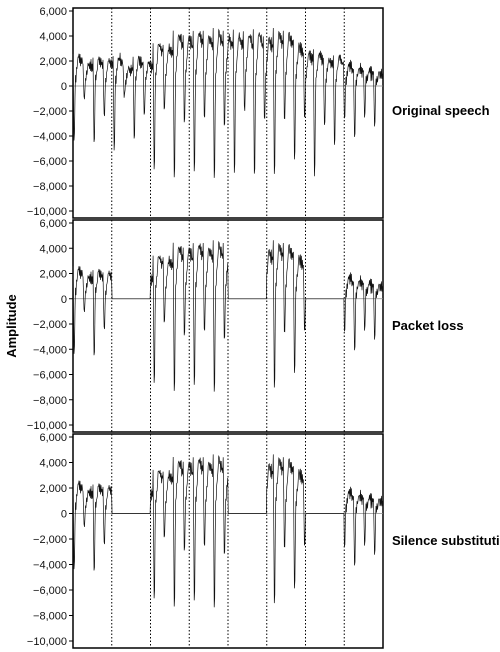  What do you see at coordinates (428, 325) in the screenshot?
I see `panel-title: Packet loss` at bounding box center [428, 325].